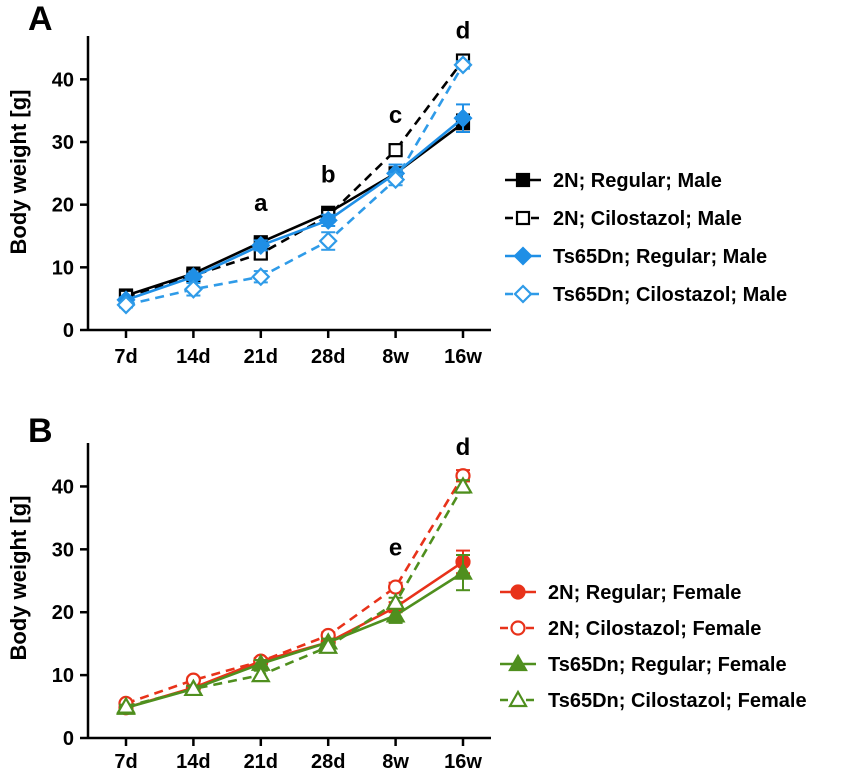  What do you see at coordinates (40, 431) in the screenshot?
I see `panel-label: B` at bounding box center [40, 431].